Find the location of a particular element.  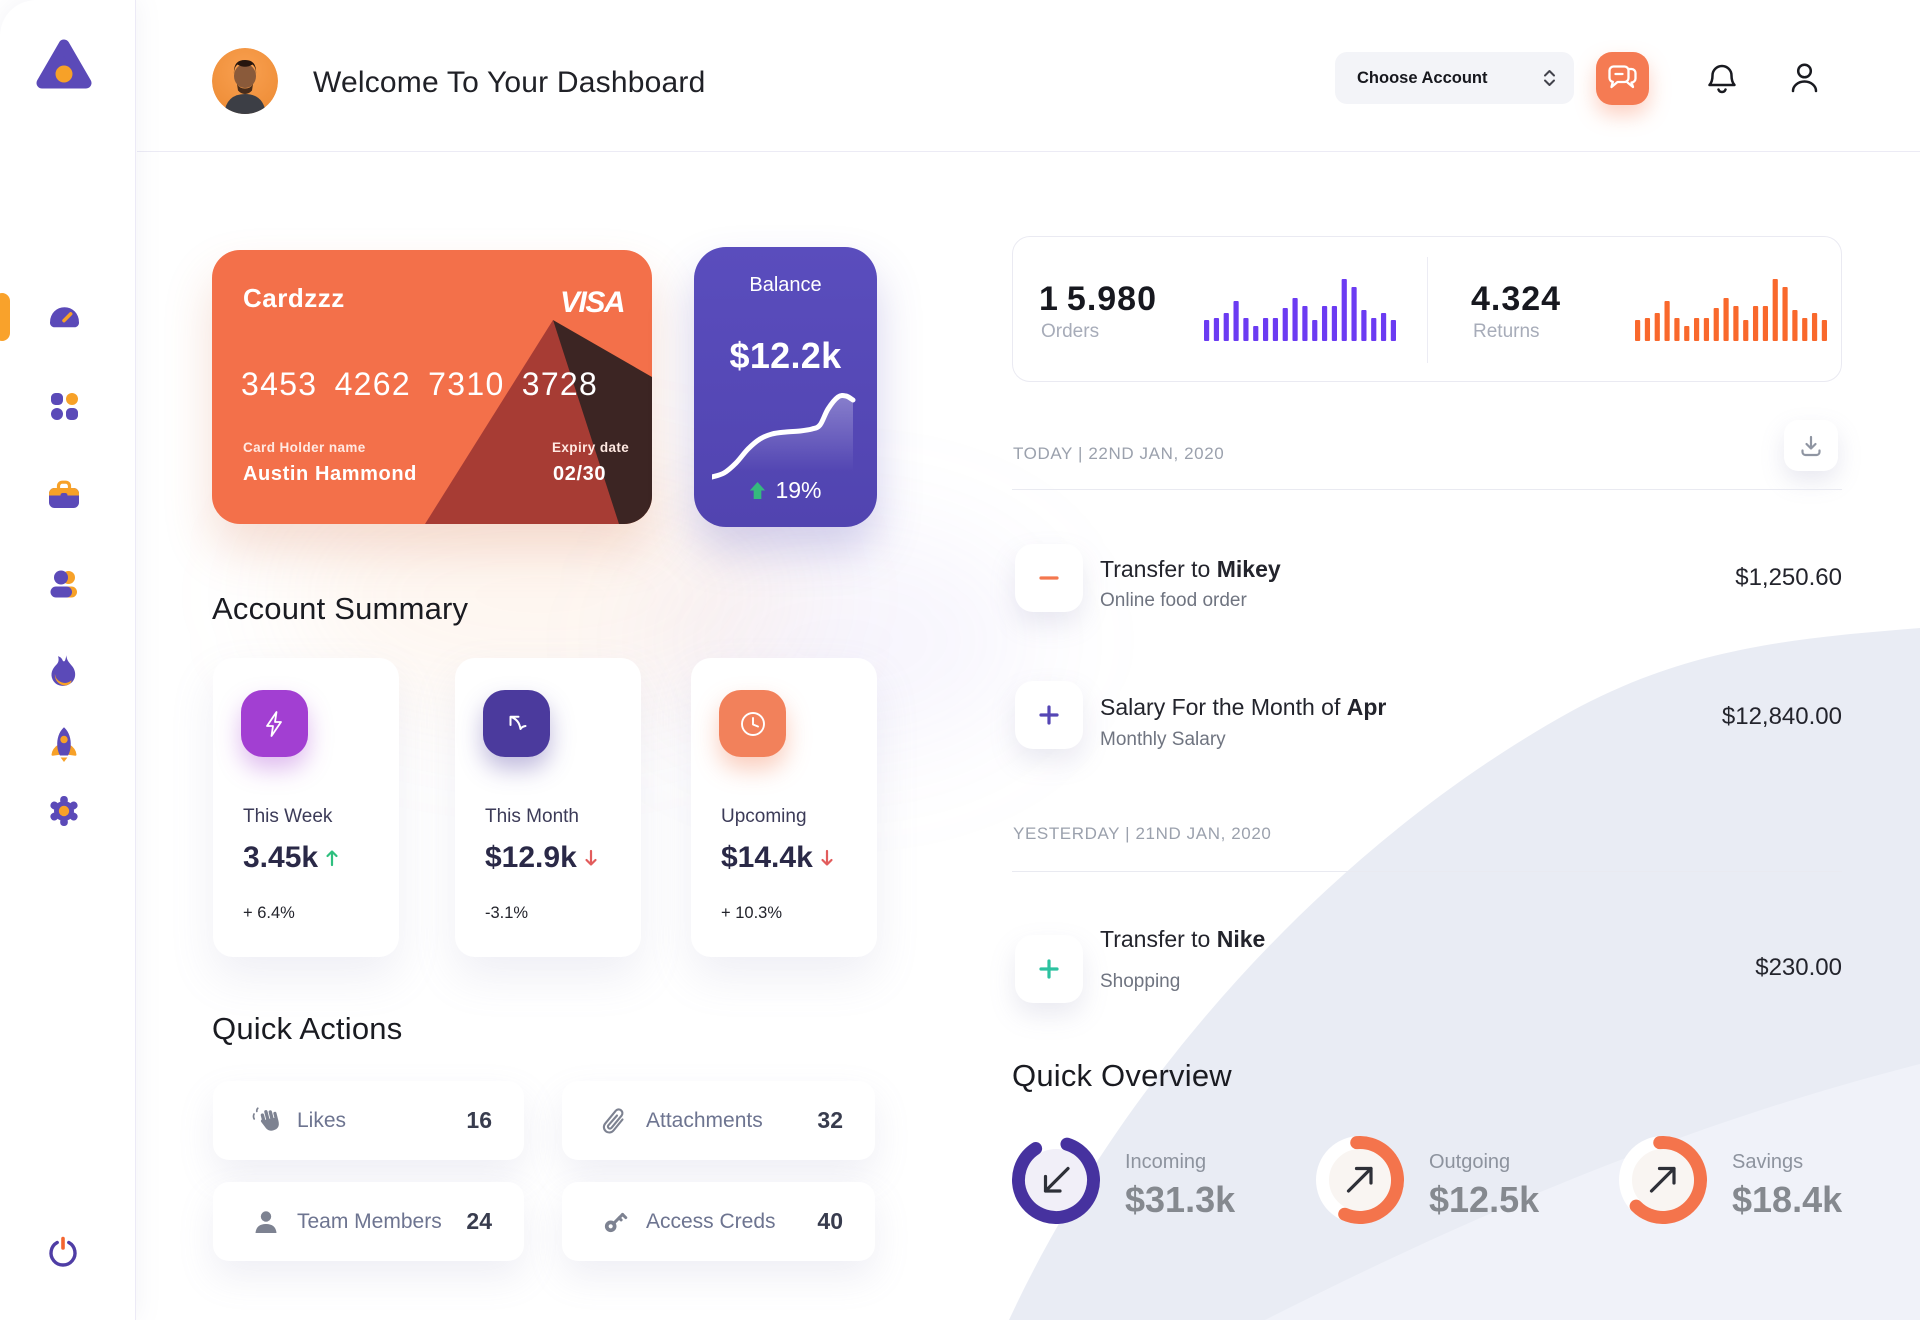

orders-value: 15.980 is located at coordinates (1098, 299).